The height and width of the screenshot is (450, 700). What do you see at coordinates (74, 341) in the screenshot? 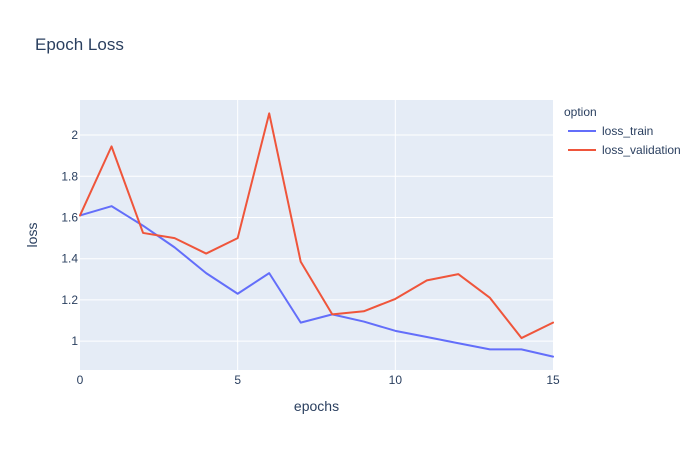
I see `y-tick-label: 1` at bounding box center [74, 341].